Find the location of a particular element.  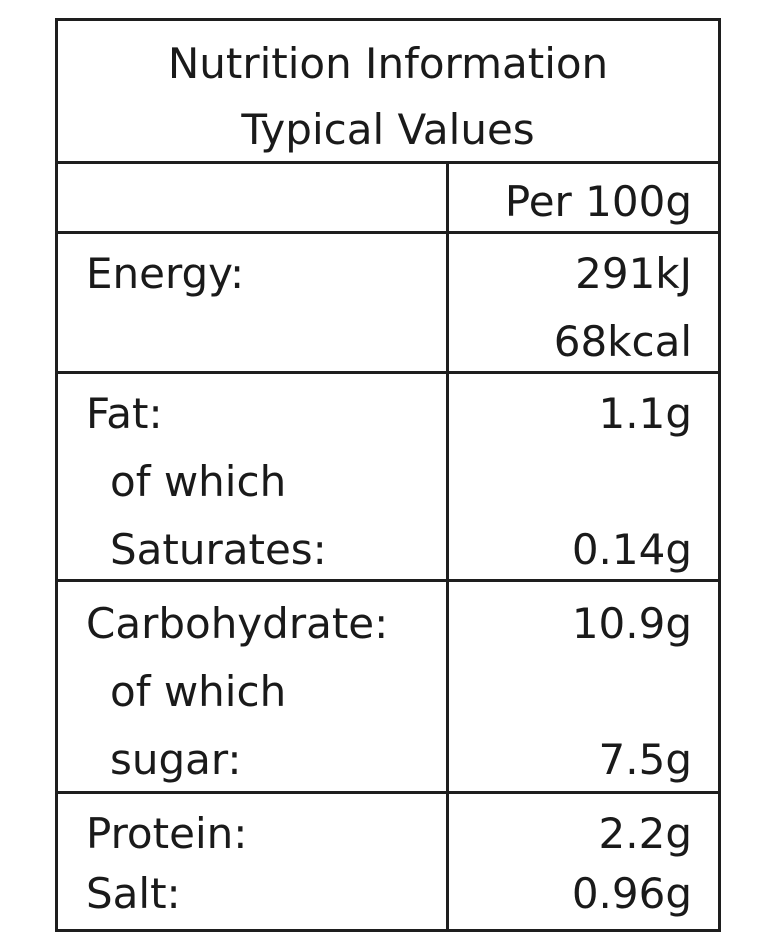

protein-value: 2.2g is located at coordinates (645, 833).